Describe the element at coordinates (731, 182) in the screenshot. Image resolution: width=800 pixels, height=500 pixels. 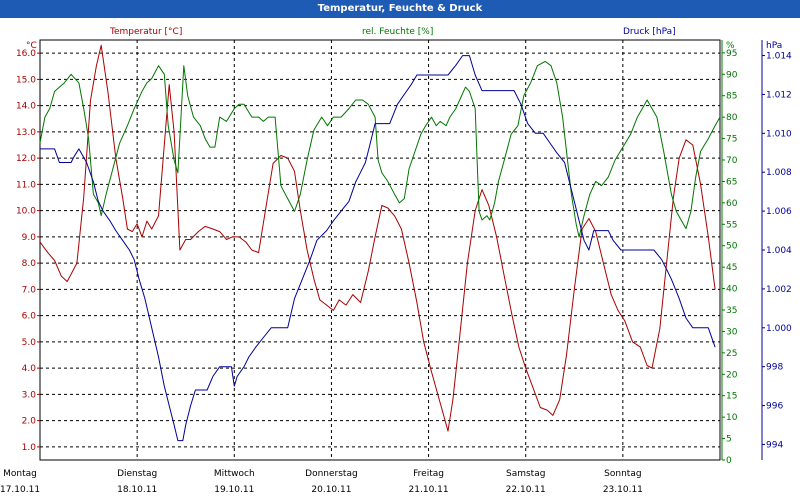
I see `hum-tick-label: 65` at that location.